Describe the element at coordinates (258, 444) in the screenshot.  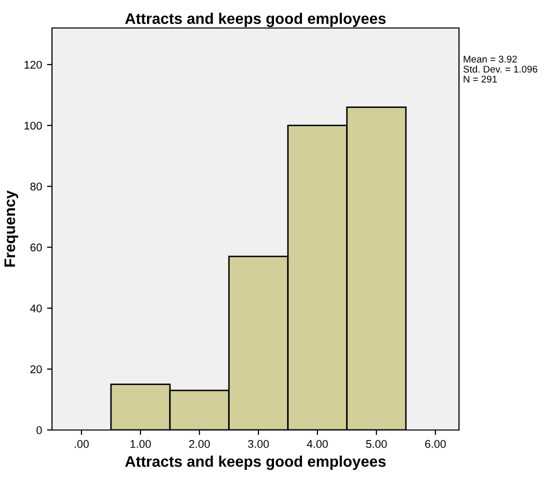
I see `x-tick-label: 3.00` at that location.